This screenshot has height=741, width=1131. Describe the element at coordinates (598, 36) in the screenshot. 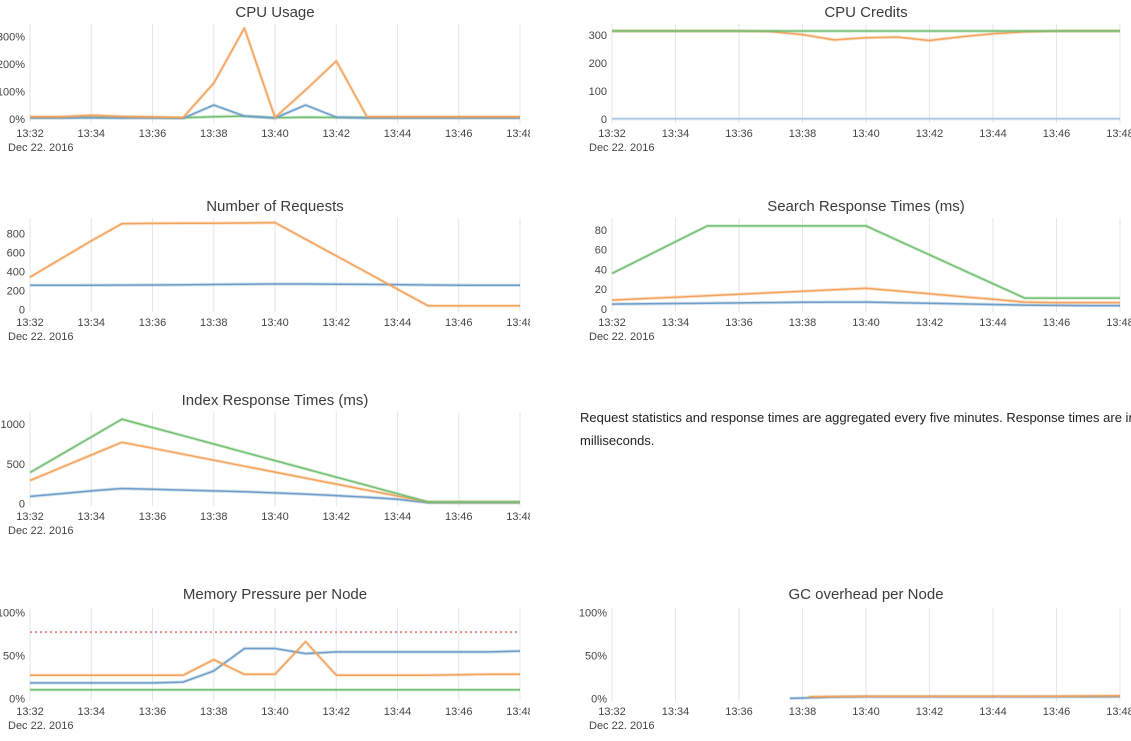

I see `y-tick-label: 300` at that location.